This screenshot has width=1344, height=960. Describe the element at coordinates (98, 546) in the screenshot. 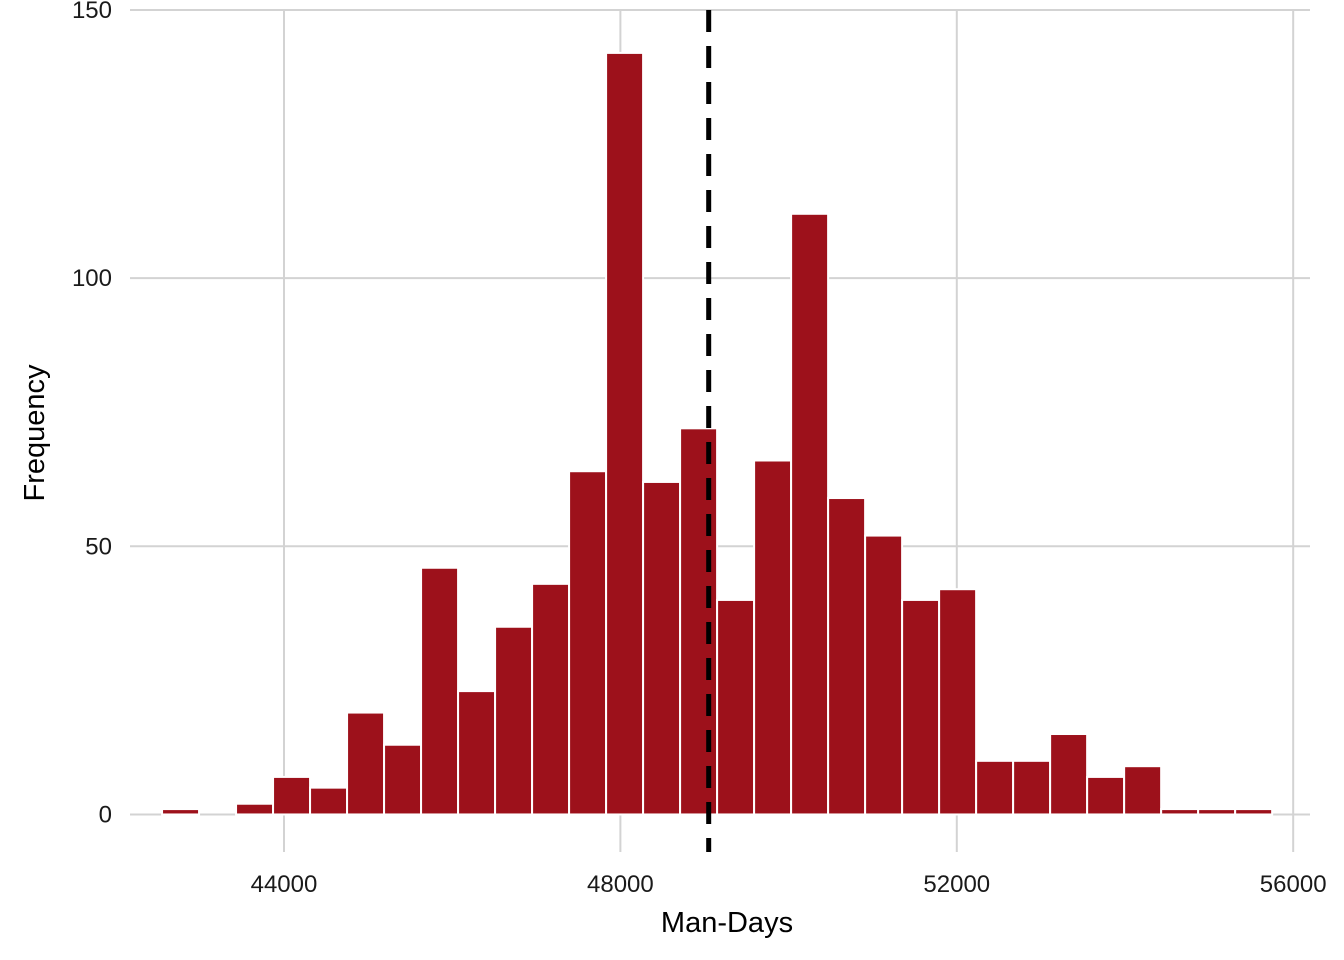

I see `y-tick-label: 50` at that location.